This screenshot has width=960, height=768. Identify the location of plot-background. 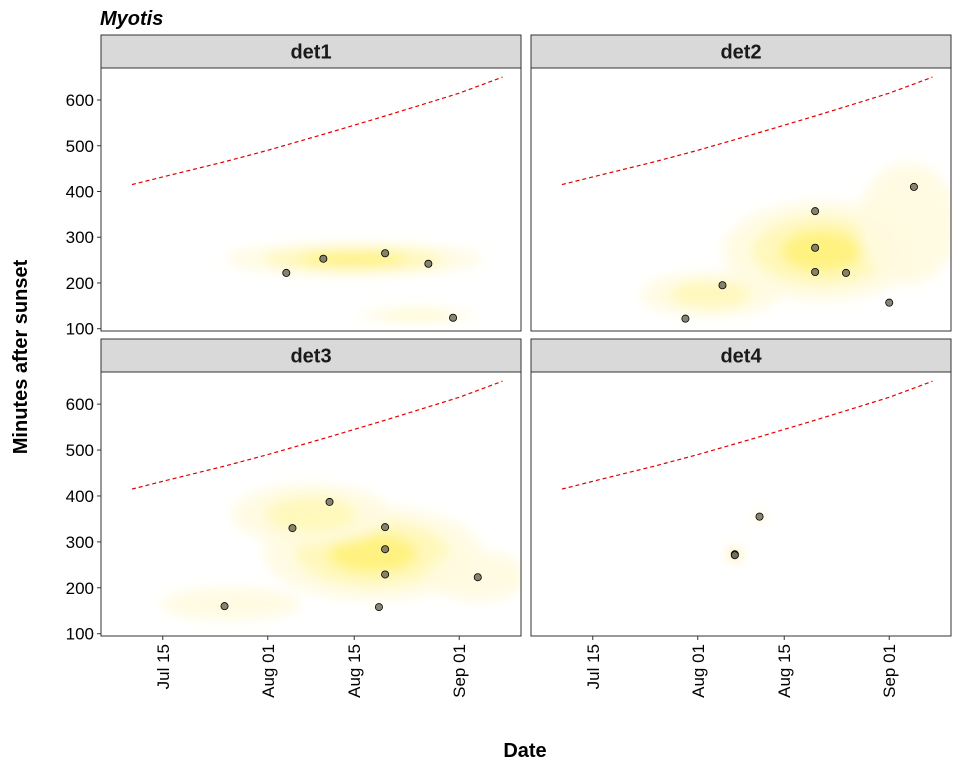
(311, 199).